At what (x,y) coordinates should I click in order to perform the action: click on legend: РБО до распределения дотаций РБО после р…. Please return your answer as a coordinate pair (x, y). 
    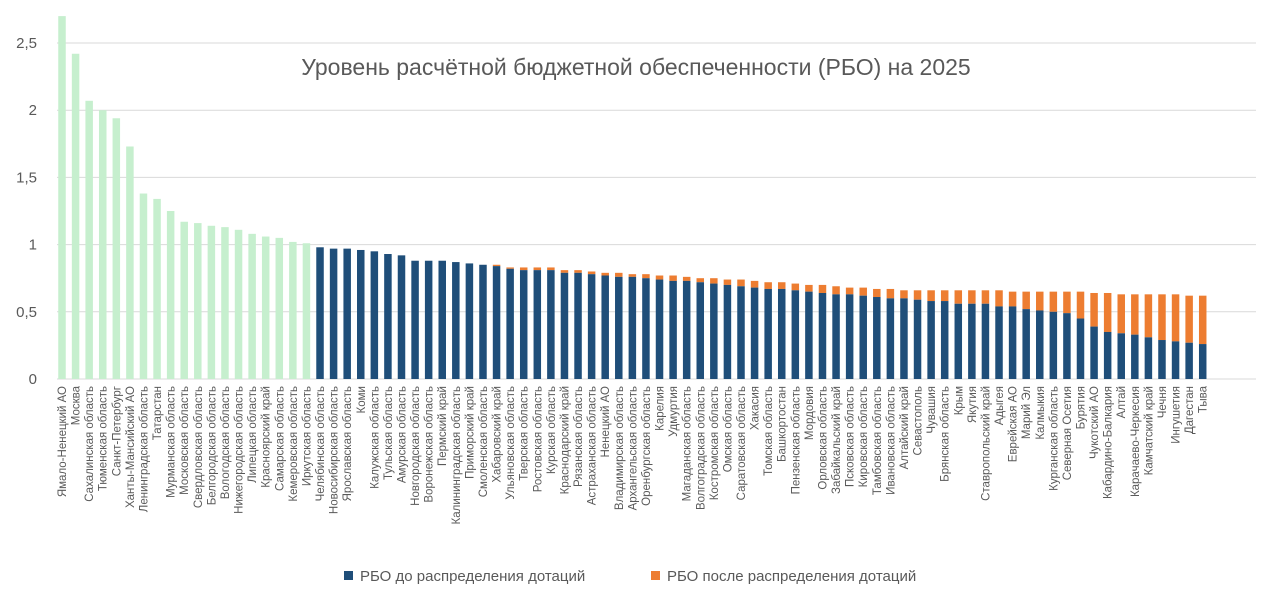
    Looking at the image, I should click on (630, 576).